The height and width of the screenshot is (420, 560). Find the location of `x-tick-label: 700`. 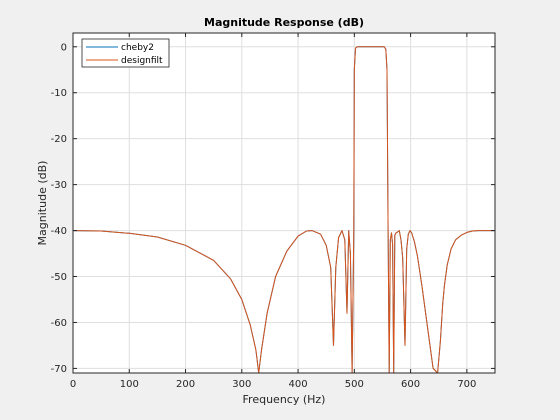

x-tick-label: 700 is located at coordinates (466, 384).